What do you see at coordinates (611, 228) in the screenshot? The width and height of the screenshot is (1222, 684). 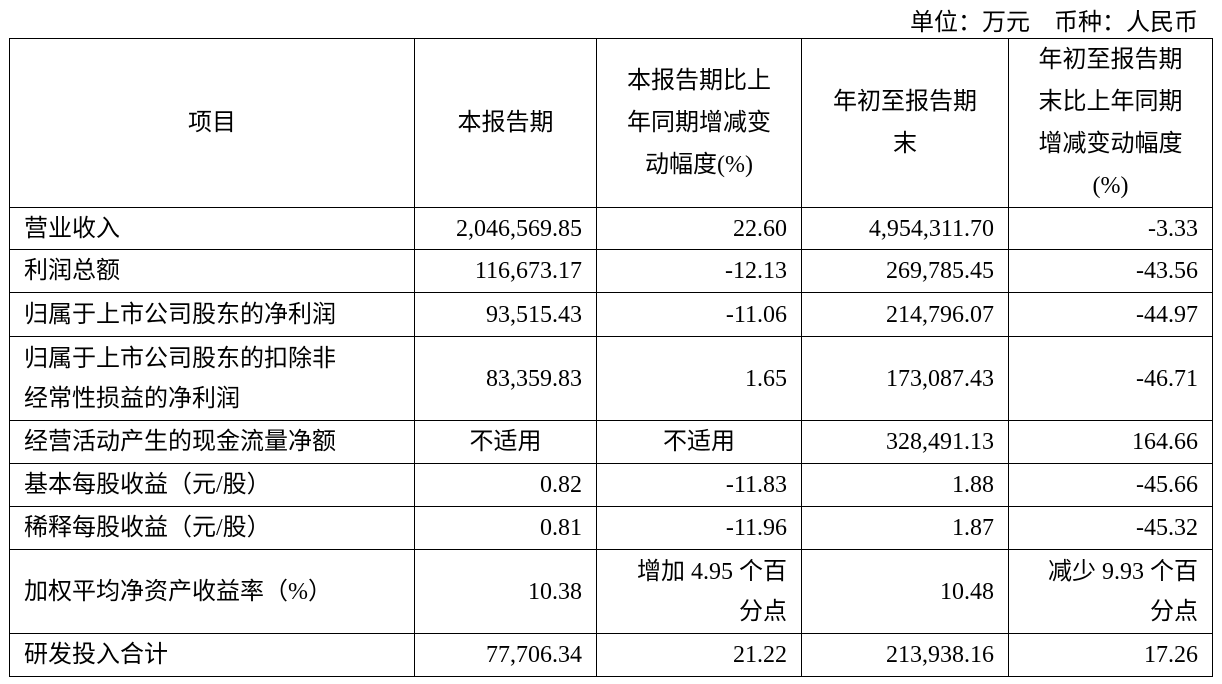 I see `table-row: 营业收入 2,046,569.85 22.60 4,954,311.70 -3.33` at bounding box center [611, 228].